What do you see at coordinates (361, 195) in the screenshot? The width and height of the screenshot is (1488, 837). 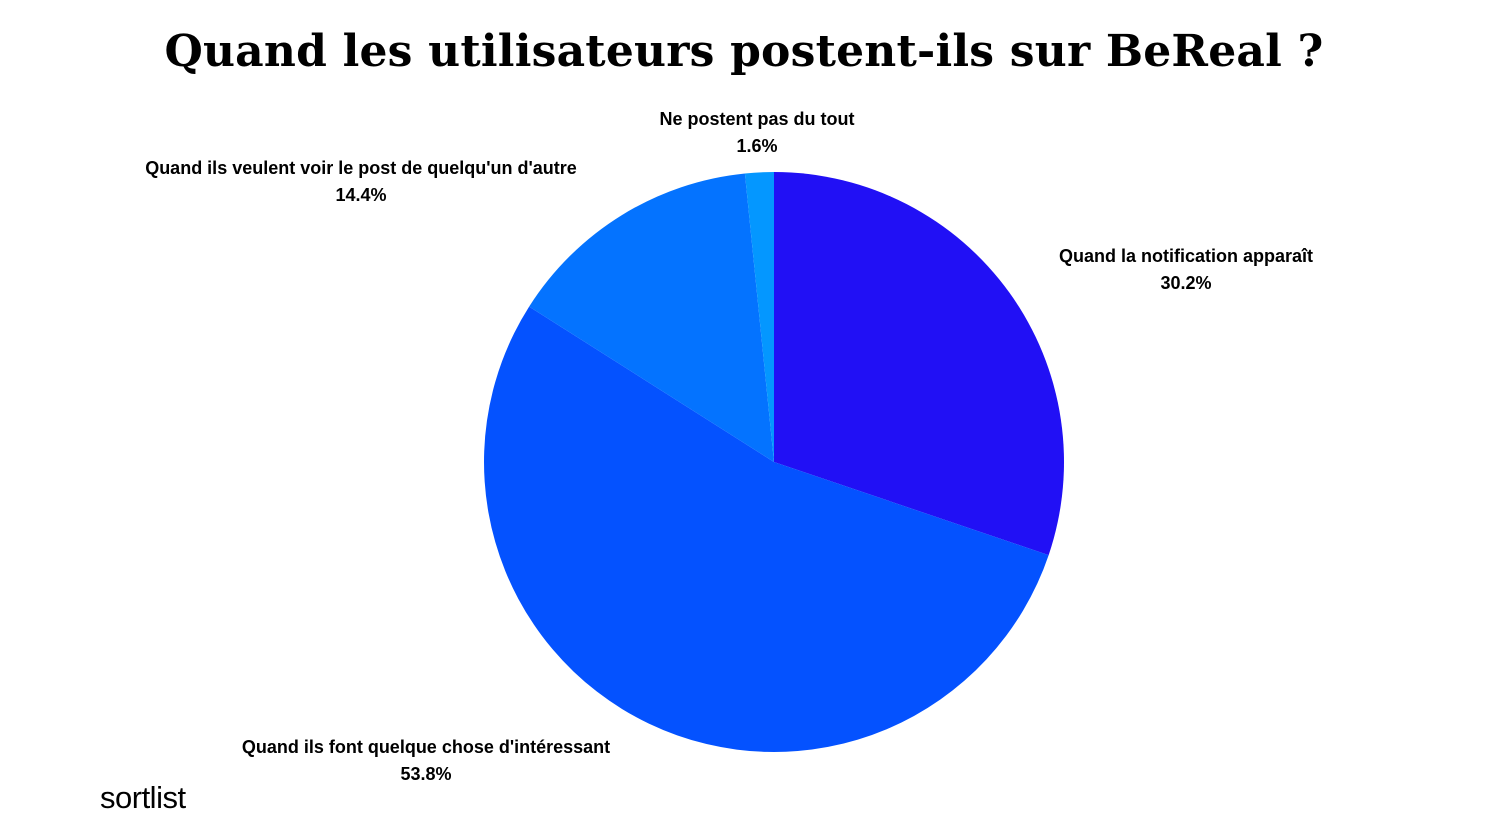 I see `slice-label-value: 14.4%` at bounding box center [361, 195].